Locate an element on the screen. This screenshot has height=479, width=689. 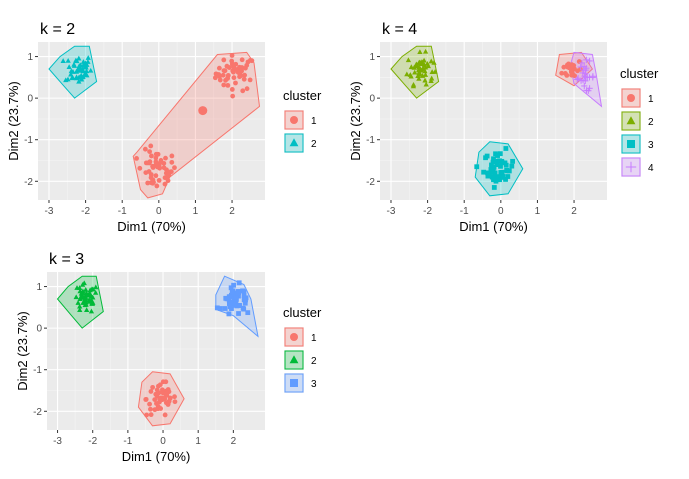
y-tick-label: -2 is located at coordinates (28, 182).